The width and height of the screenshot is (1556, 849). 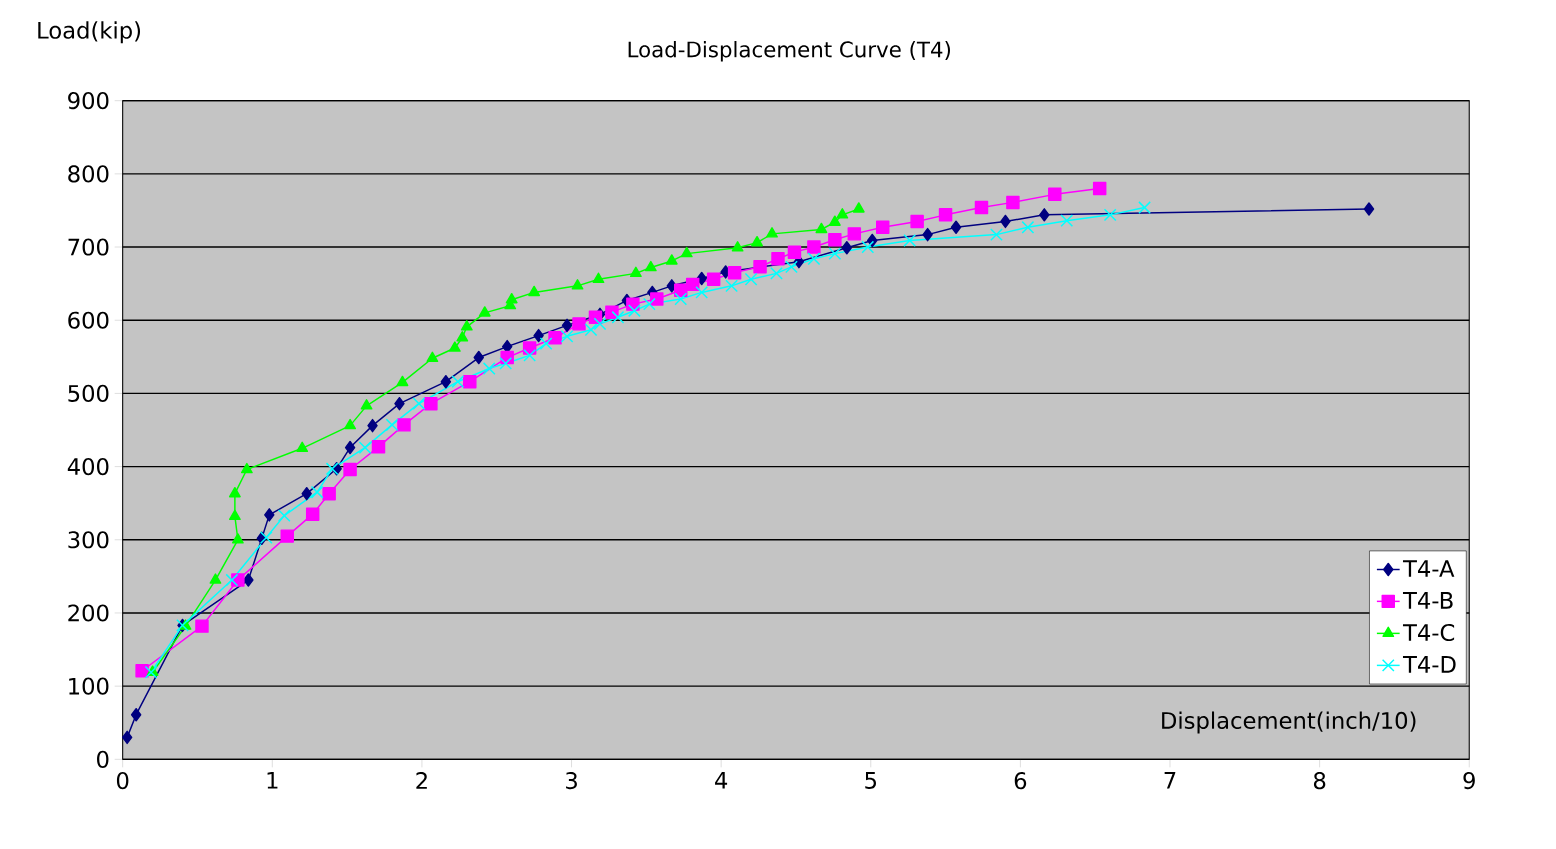 I want to click on legend-label: T4-A, so click(x=1428, y=568).